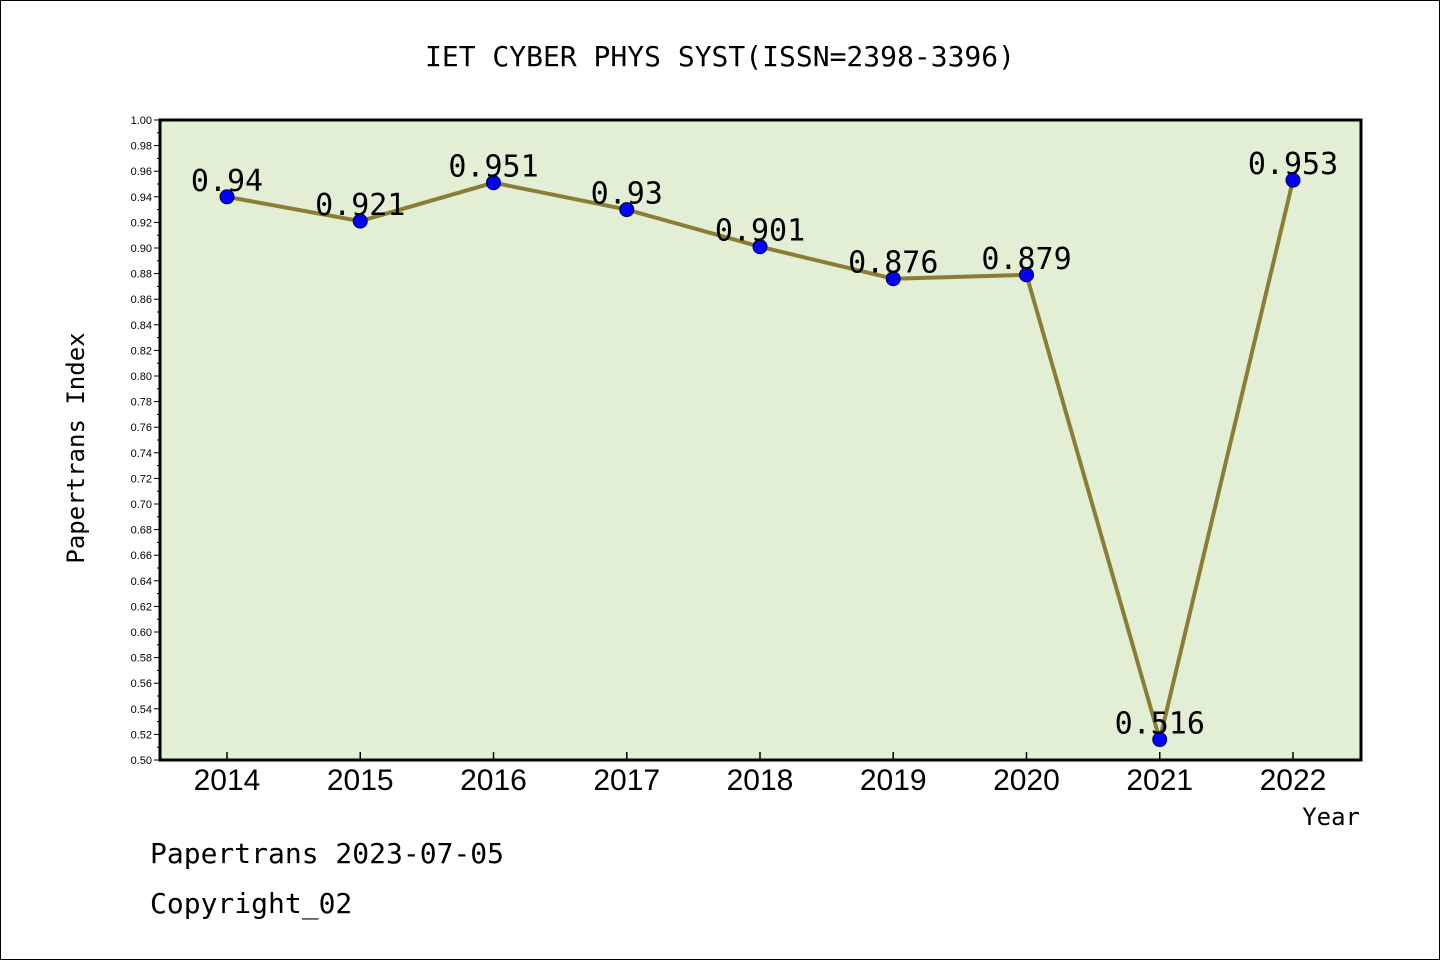 The width and height of the screenshot is (1440, 960). I want to click on y-tick-label: 0.76, so click(141, 428).